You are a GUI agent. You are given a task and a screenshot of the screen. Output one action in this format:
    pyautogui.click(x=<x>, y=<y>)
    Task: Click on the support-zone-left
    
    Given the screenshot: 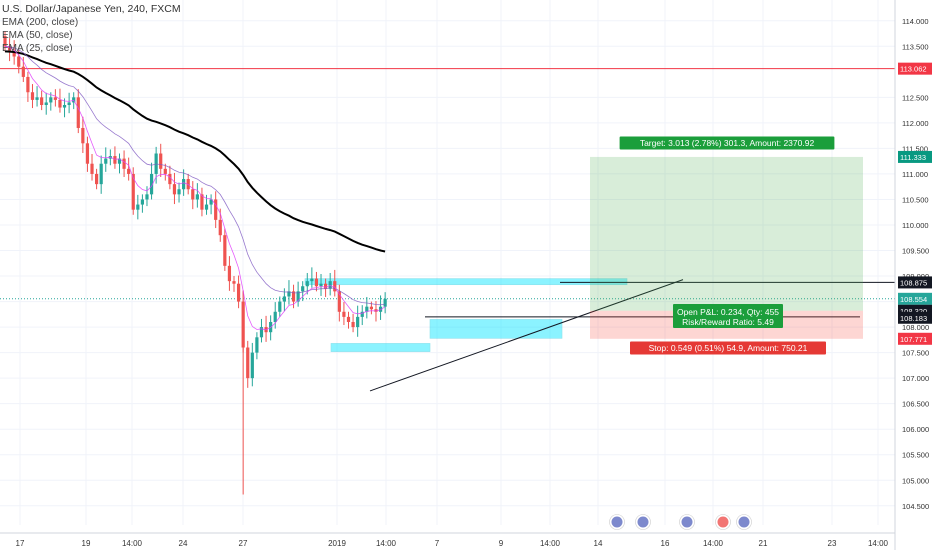 What is the action you would take?
    pyautogui.click(x=380, y=347)
    